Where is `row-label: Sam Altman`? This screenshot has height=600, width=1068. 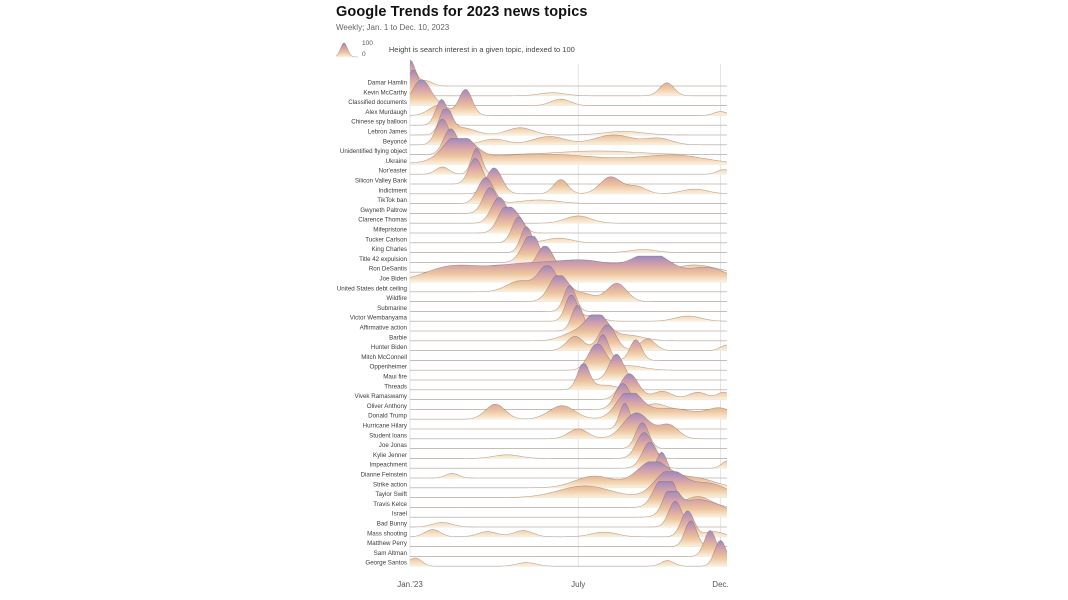 row-label: Sam Altman is located at coordinates (391, 553).